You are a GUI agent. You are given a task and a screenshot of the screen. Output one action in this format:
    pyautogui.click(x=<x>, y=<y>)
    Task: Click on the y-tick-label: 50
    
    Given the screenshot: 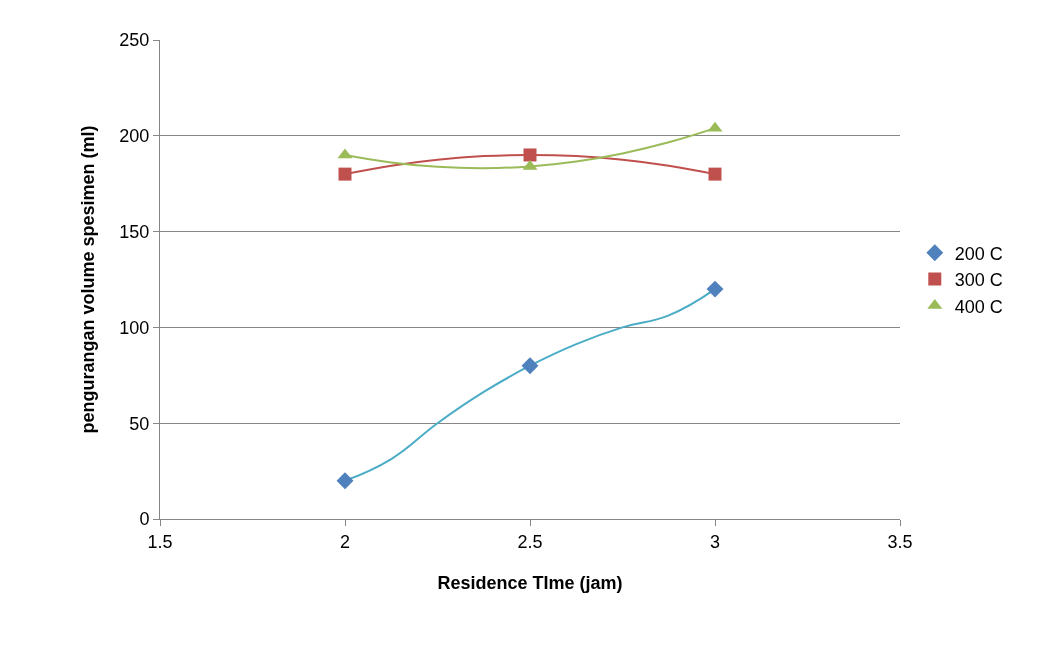 What is the action you would take?
    pyautogui.click(x=139, y=423)
    